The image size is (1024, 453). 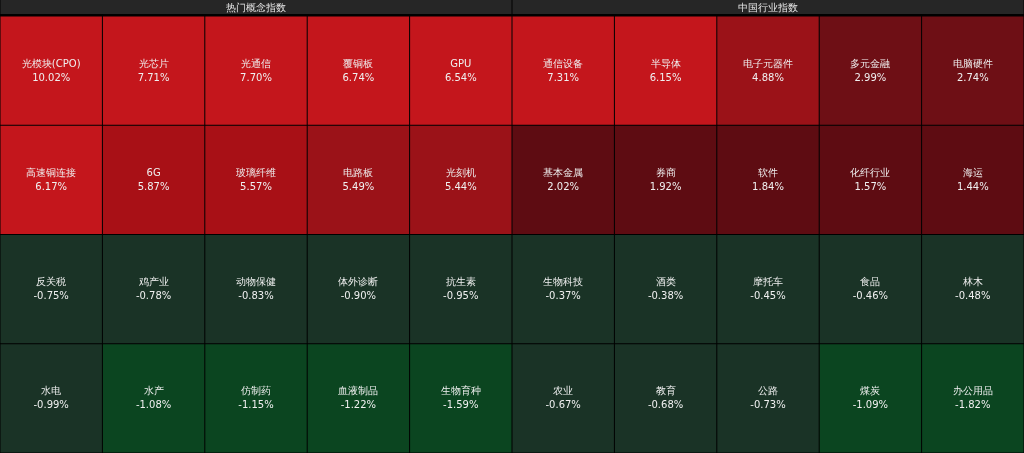 What do you see at coordinates (51, 296) in the screenshot?
I see `data-label: -0.75%` at bounding box center [51, 296].